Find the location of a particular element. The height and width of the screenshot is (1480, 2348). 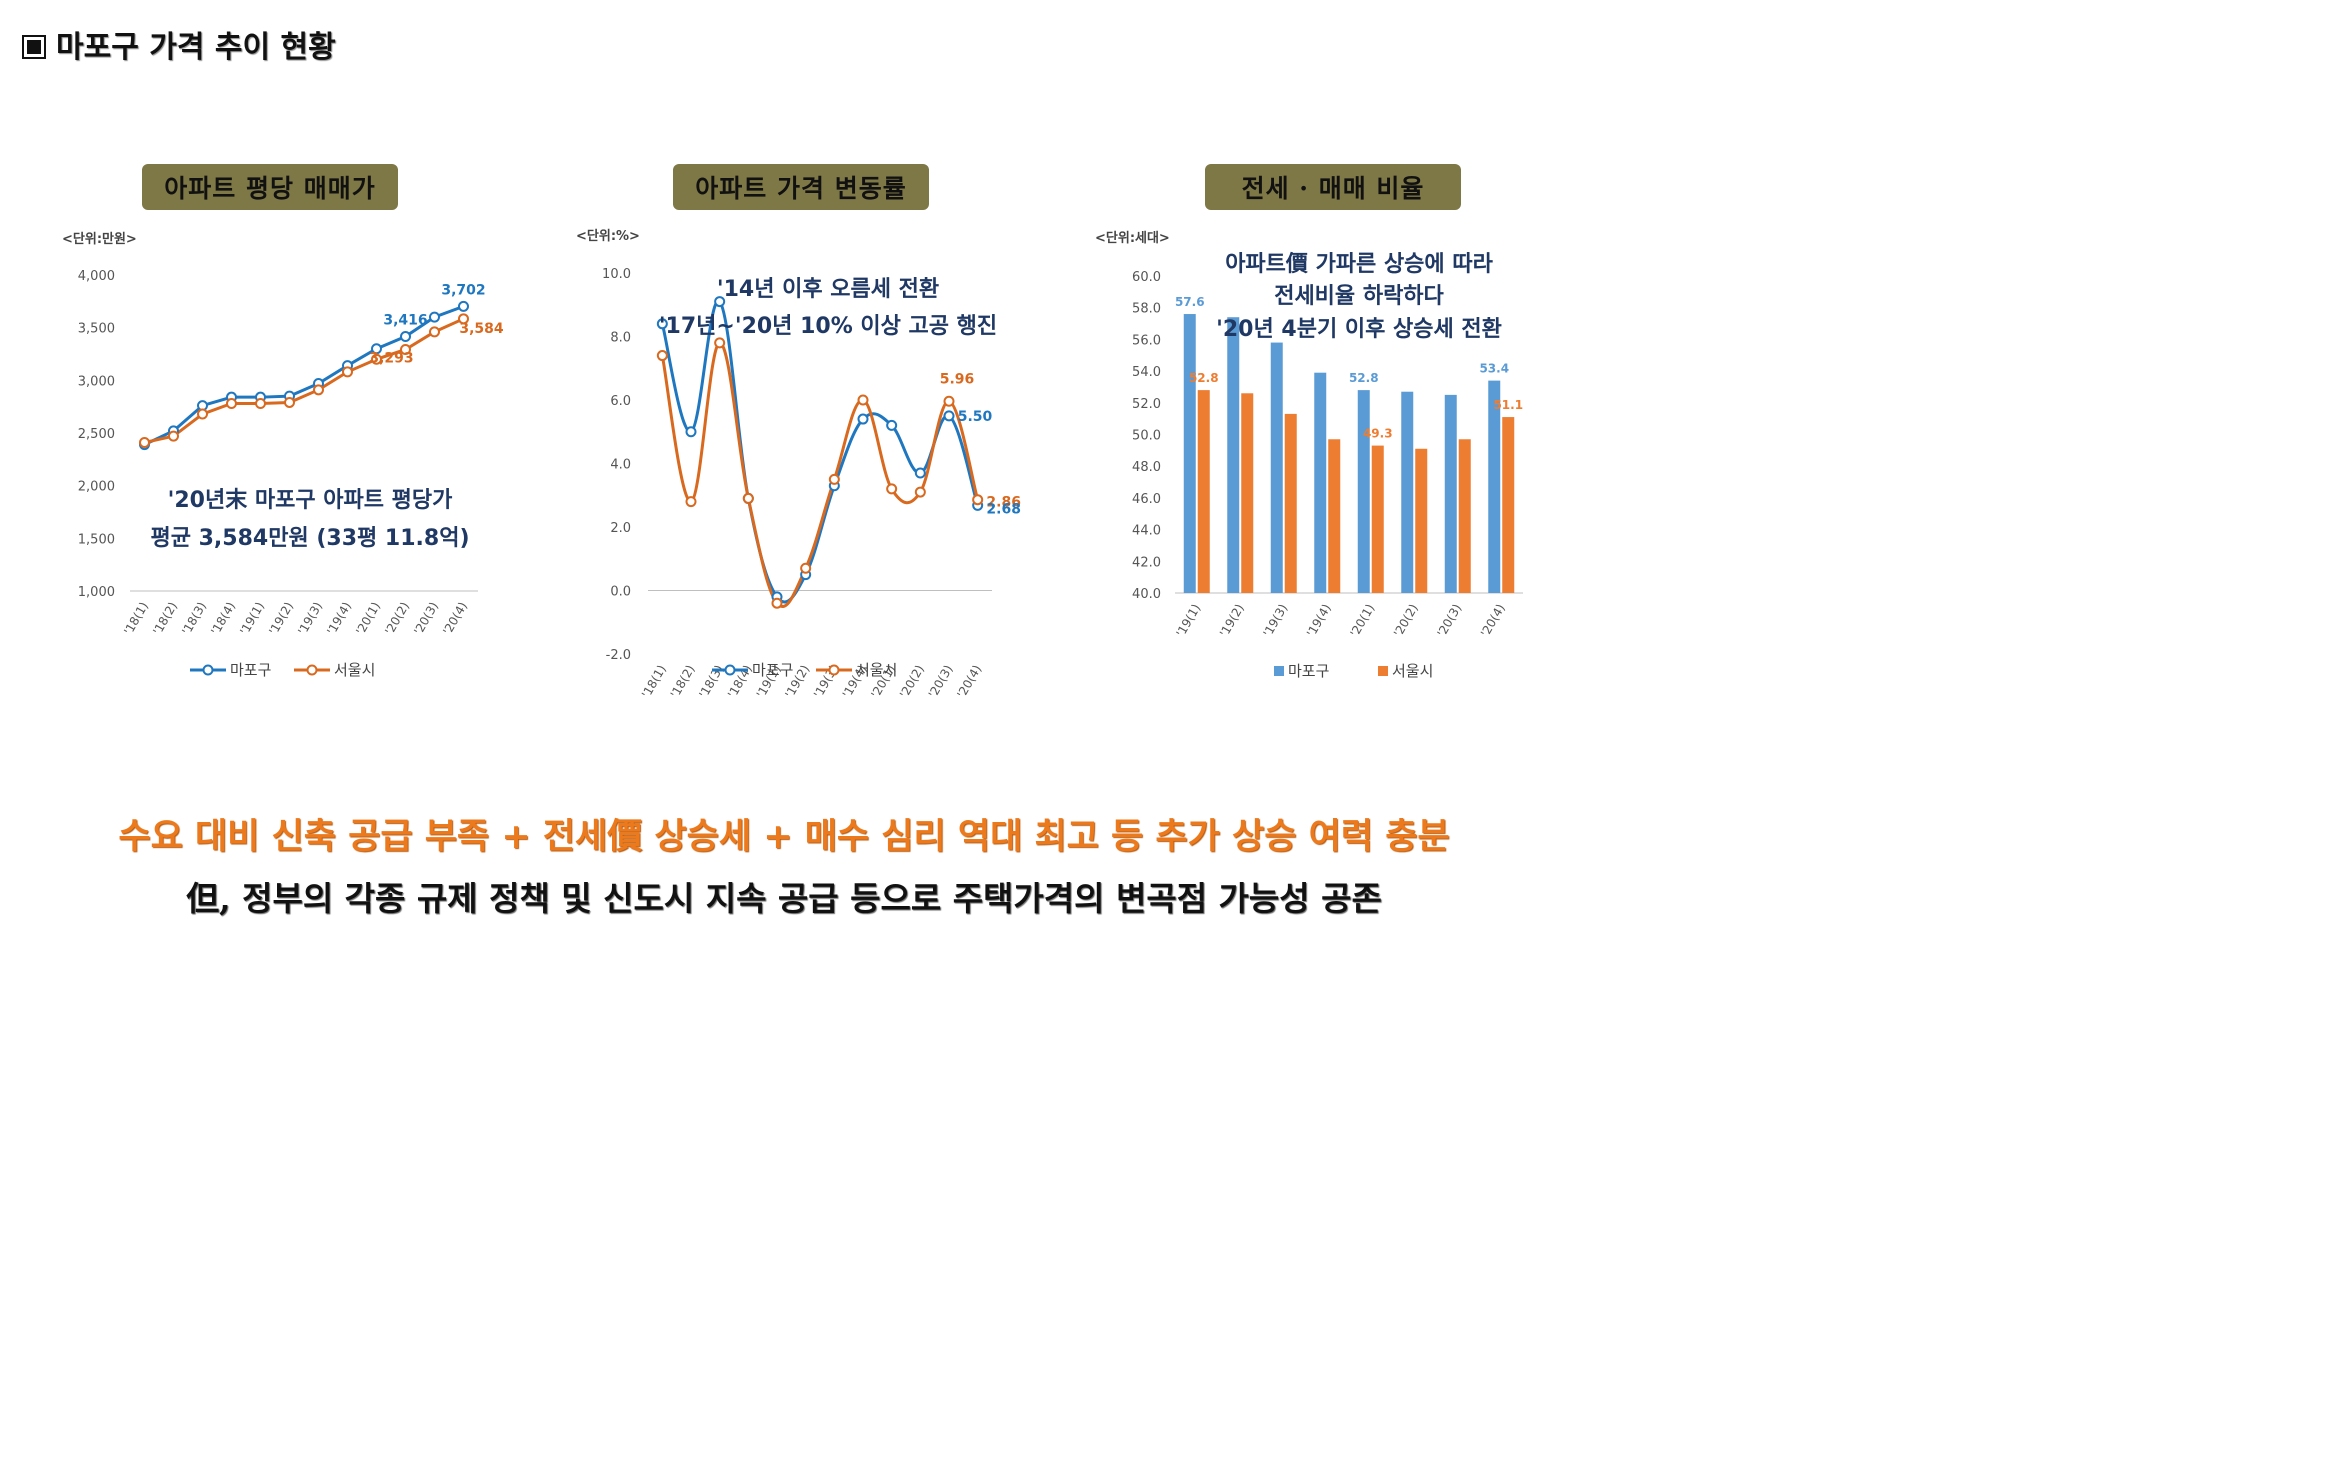

chart2-y-tick-label: 0.0 is located at coordinates (620, 592).